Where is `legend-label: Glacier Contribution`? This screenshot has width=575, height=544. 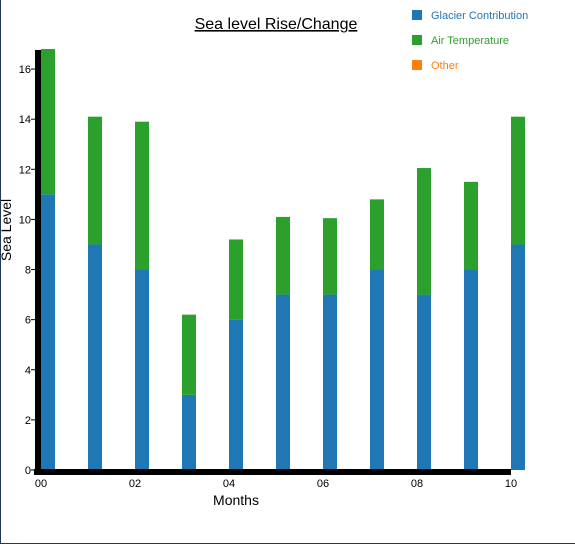 legend-label: Glacier Contribution is located at coordinates (479, 16).